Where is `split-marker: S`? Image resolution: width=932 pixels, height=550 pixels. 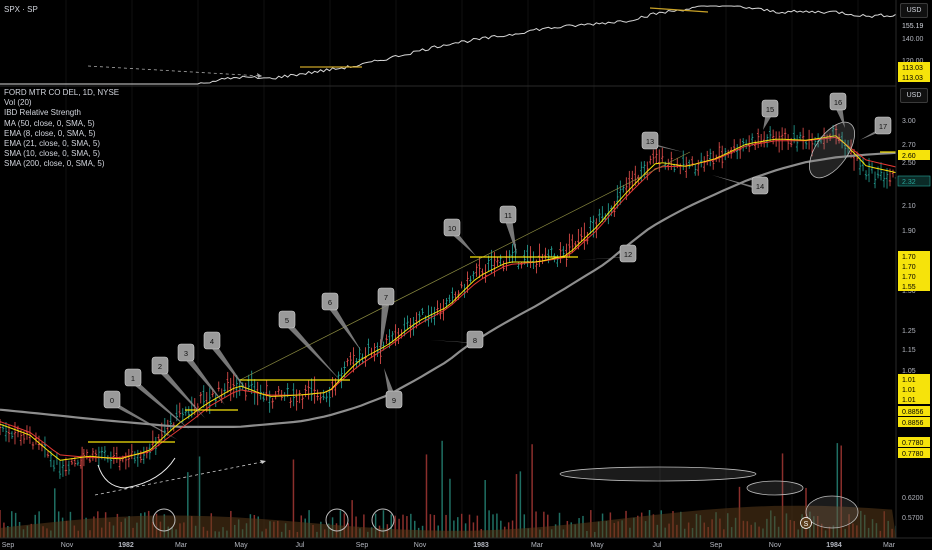
split-marker: S is located at coordinates (806, 523).